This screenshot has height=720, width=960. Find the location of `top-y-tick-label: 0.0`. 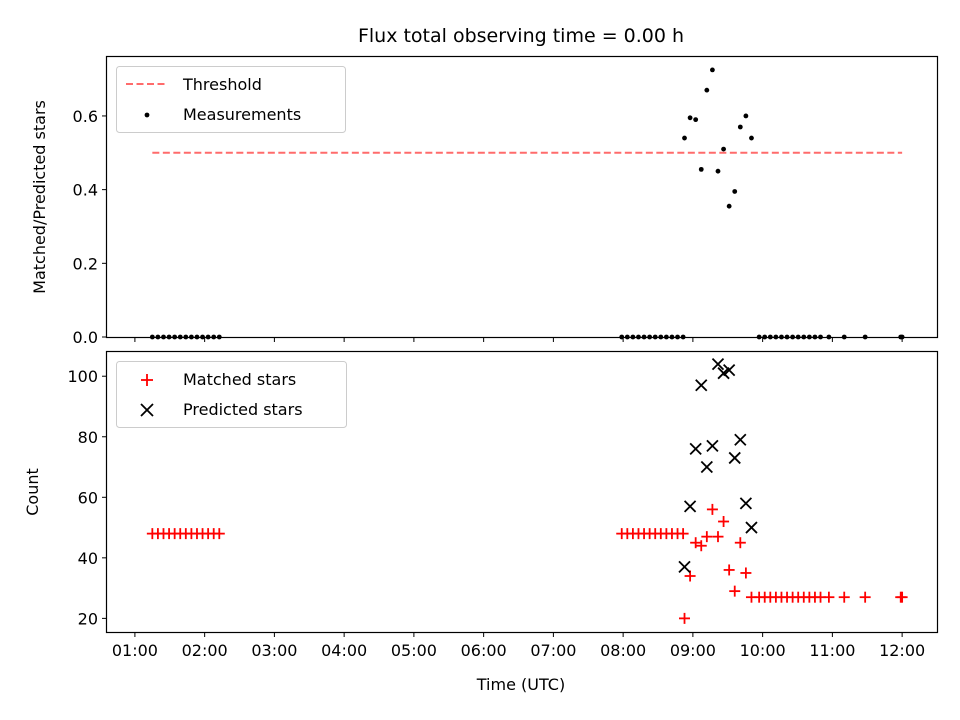

top-y-tick-label: 0.0 is located at coordinates (85, 337).